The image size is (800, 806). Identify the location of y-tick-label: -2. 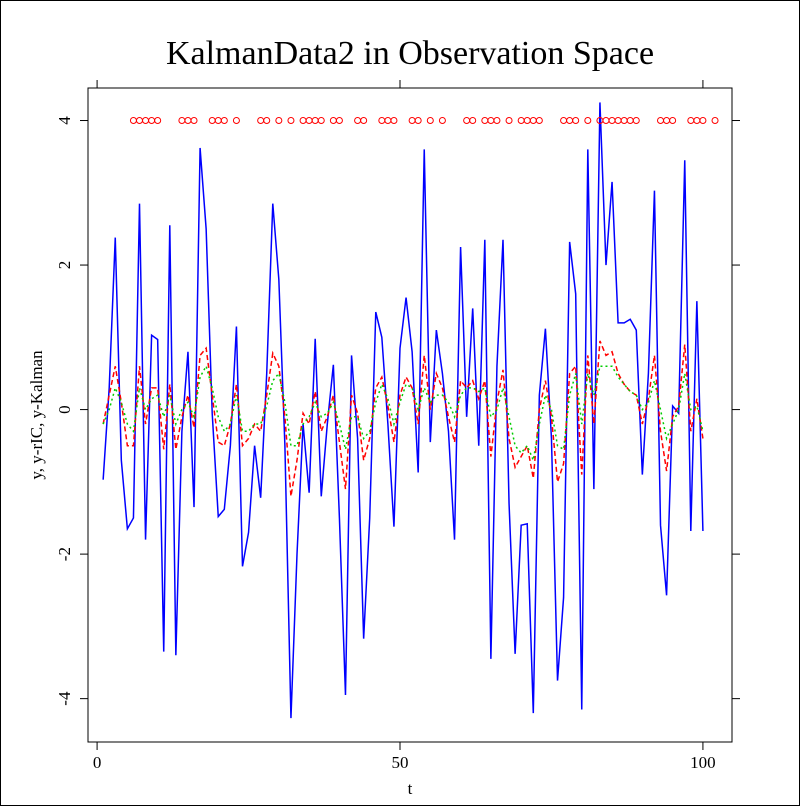
(64, 554).